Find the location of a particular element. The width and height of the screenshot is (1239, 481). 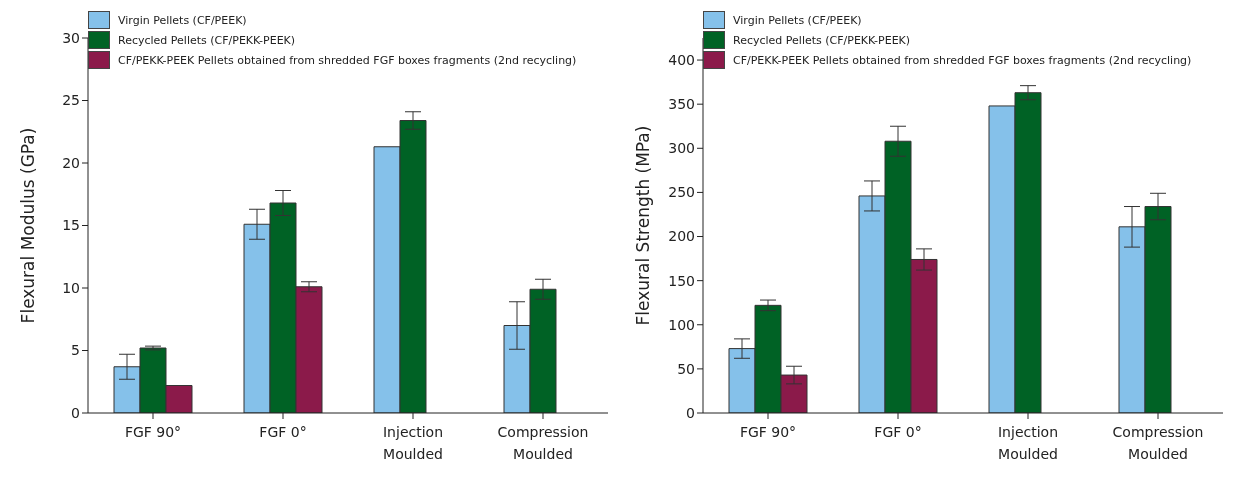

y-tick-label: 25 is located at coordinates (71, 100).